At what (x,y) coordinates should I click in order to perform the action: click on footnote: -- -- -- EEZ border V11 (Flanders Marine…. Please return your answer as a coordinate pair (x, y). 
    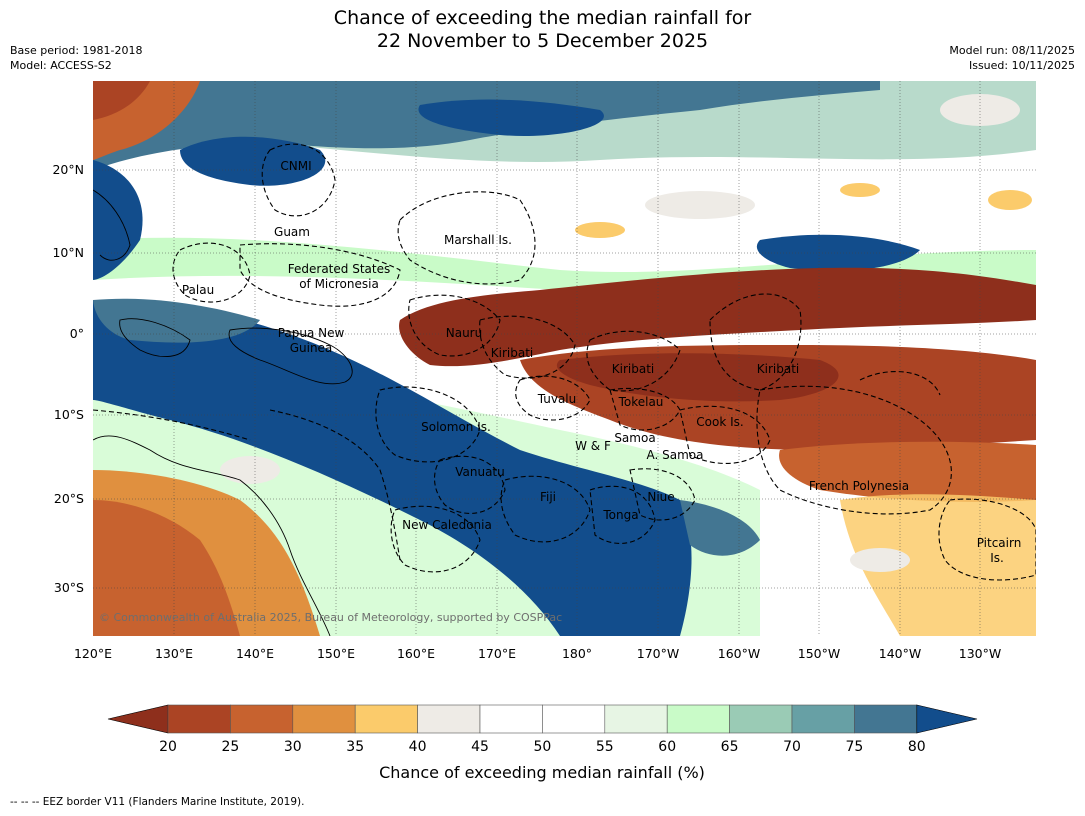
    Looking at the image, I should click on (157, 802).